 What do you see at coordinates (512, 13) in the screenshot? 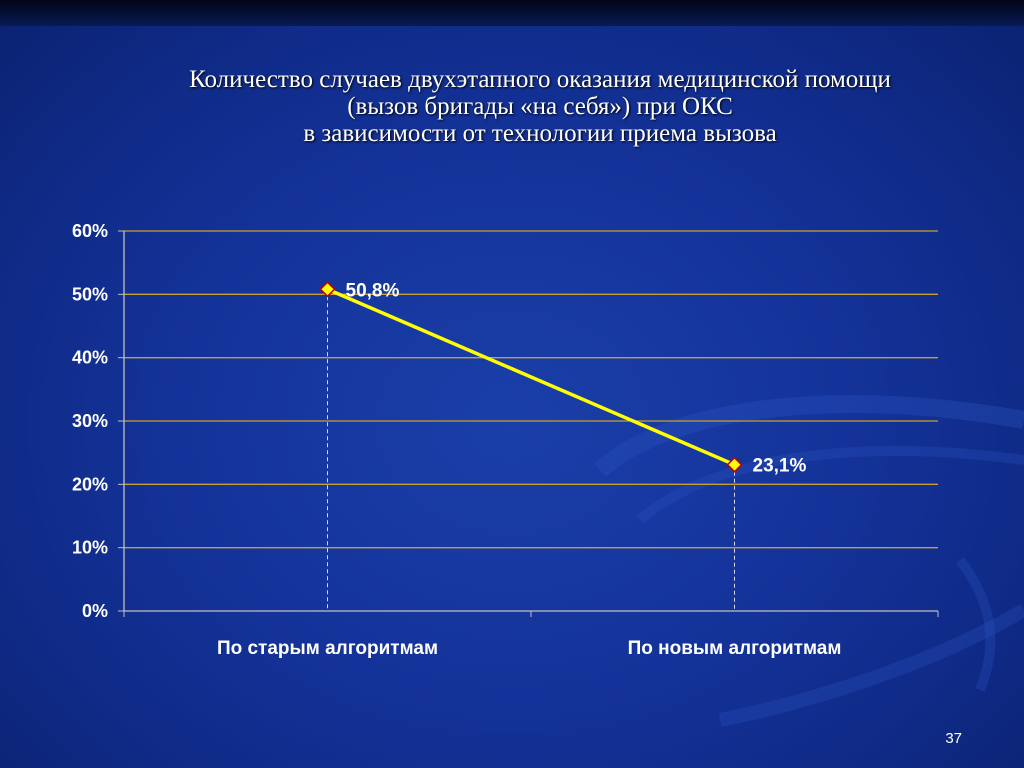
I see `top-bar` at bounding box center [512, 13].